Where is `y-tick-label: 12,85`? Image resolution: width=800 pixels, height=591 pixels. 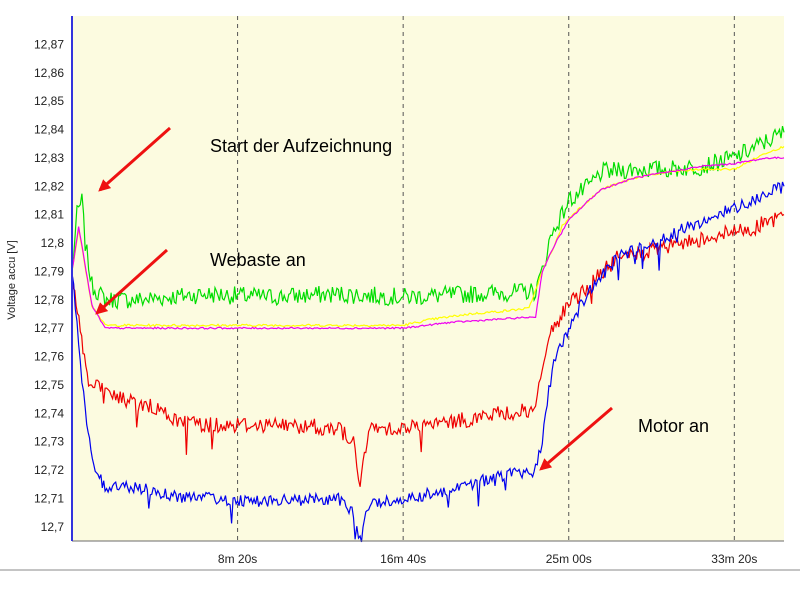 y-tick-label: 12,85 is located at coordinates (49, 101).